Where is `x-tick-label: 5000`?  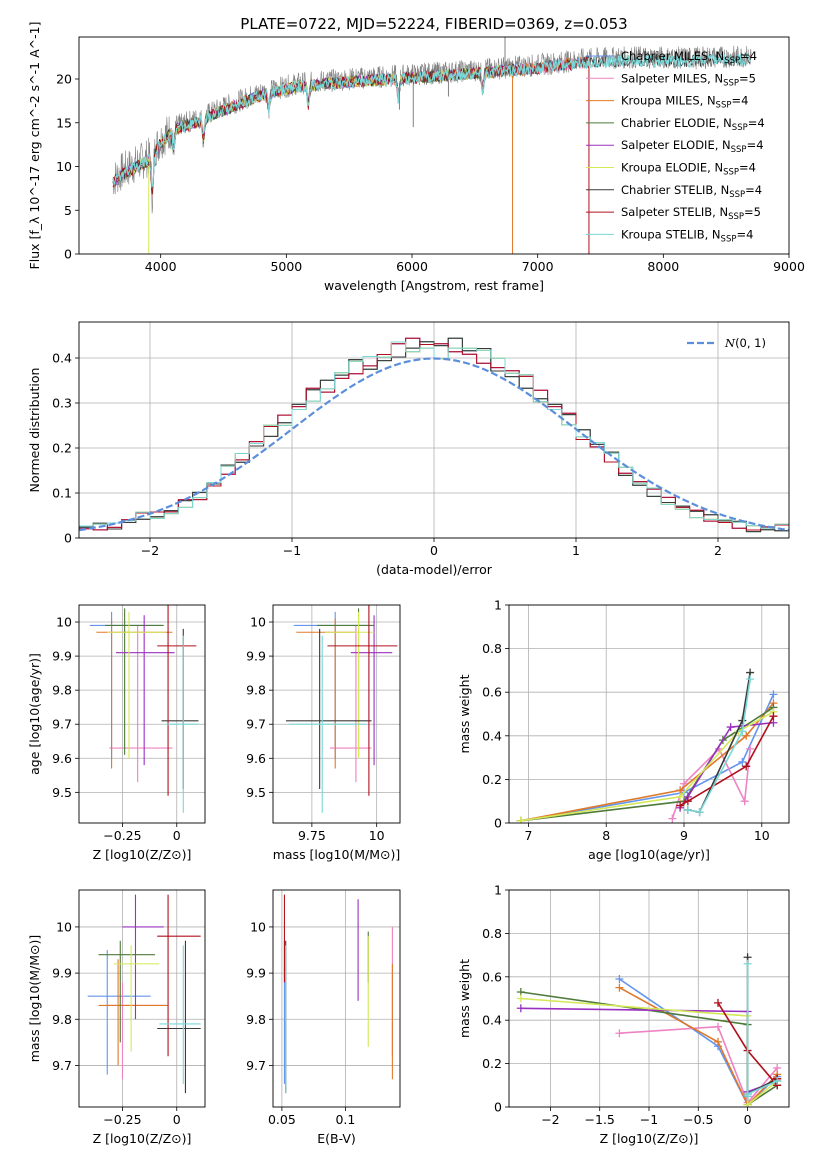 x-tick-label: 5000 is located at coordinates (286, 266).